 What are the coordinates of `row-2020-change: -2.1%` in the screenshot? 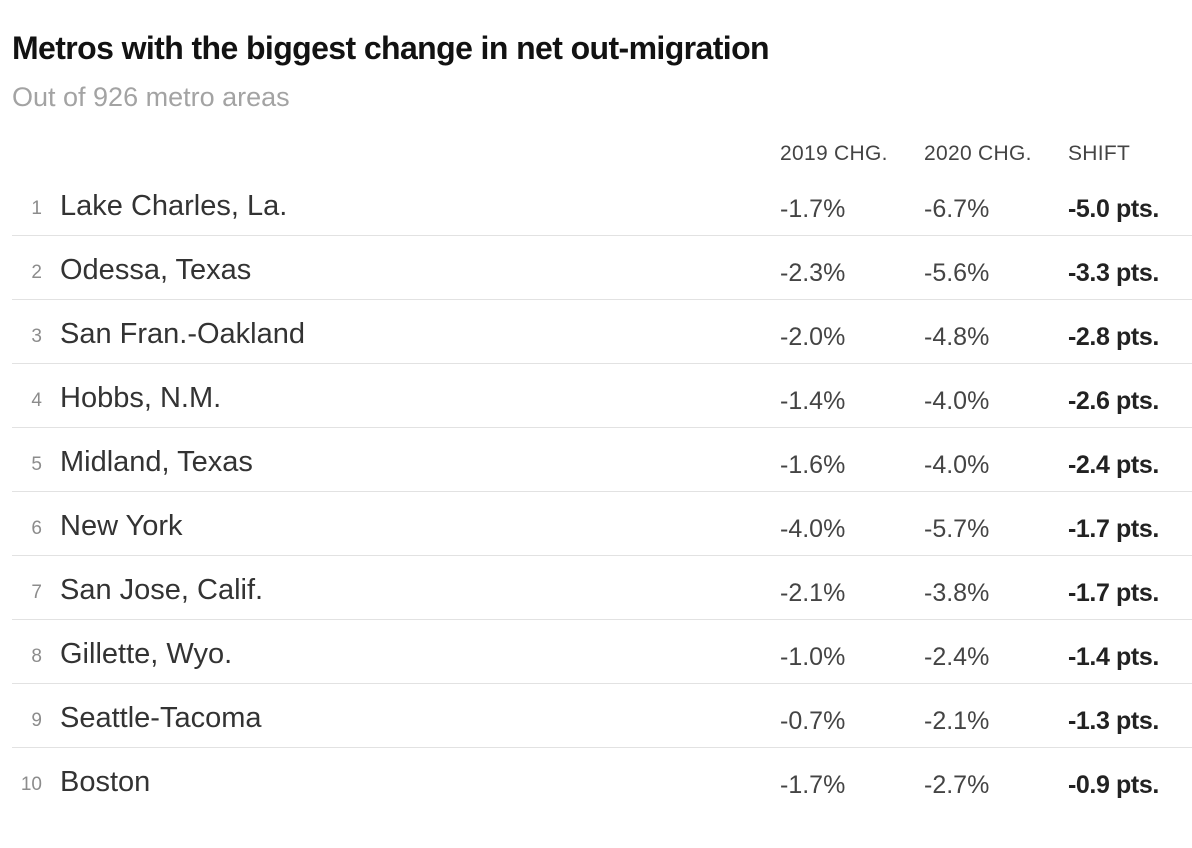 It's located at (957, 721).